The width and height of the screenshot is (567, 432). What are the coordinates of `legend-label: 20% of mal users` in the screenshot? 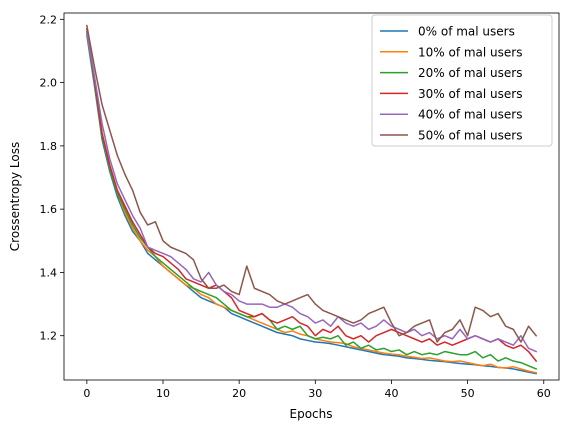 It's located at (470, 73).